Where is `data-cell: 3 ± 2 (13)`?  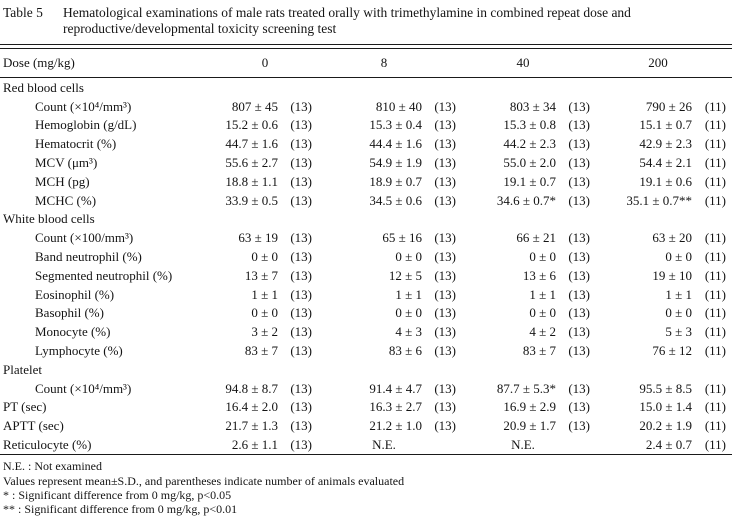 data-cell: 3 ± 2 (13) is located at coordinates (265, 332).